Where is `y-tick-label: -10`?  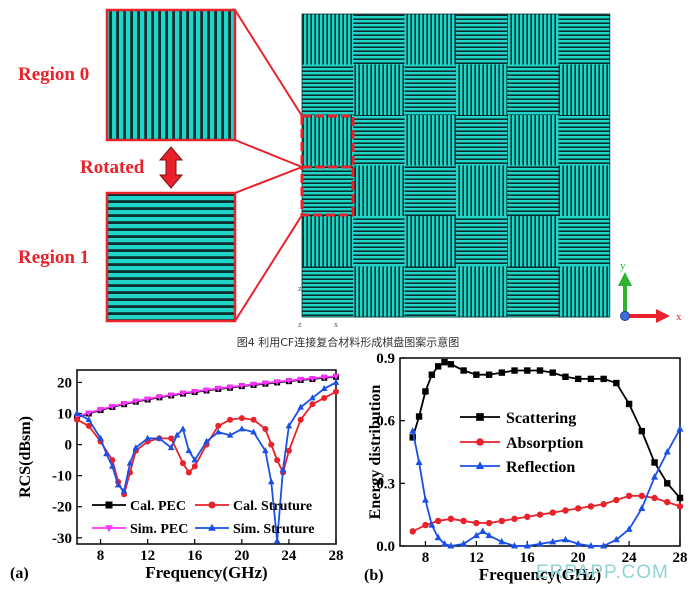 y-tick-label: -10 is located at coordinates (62, 477).